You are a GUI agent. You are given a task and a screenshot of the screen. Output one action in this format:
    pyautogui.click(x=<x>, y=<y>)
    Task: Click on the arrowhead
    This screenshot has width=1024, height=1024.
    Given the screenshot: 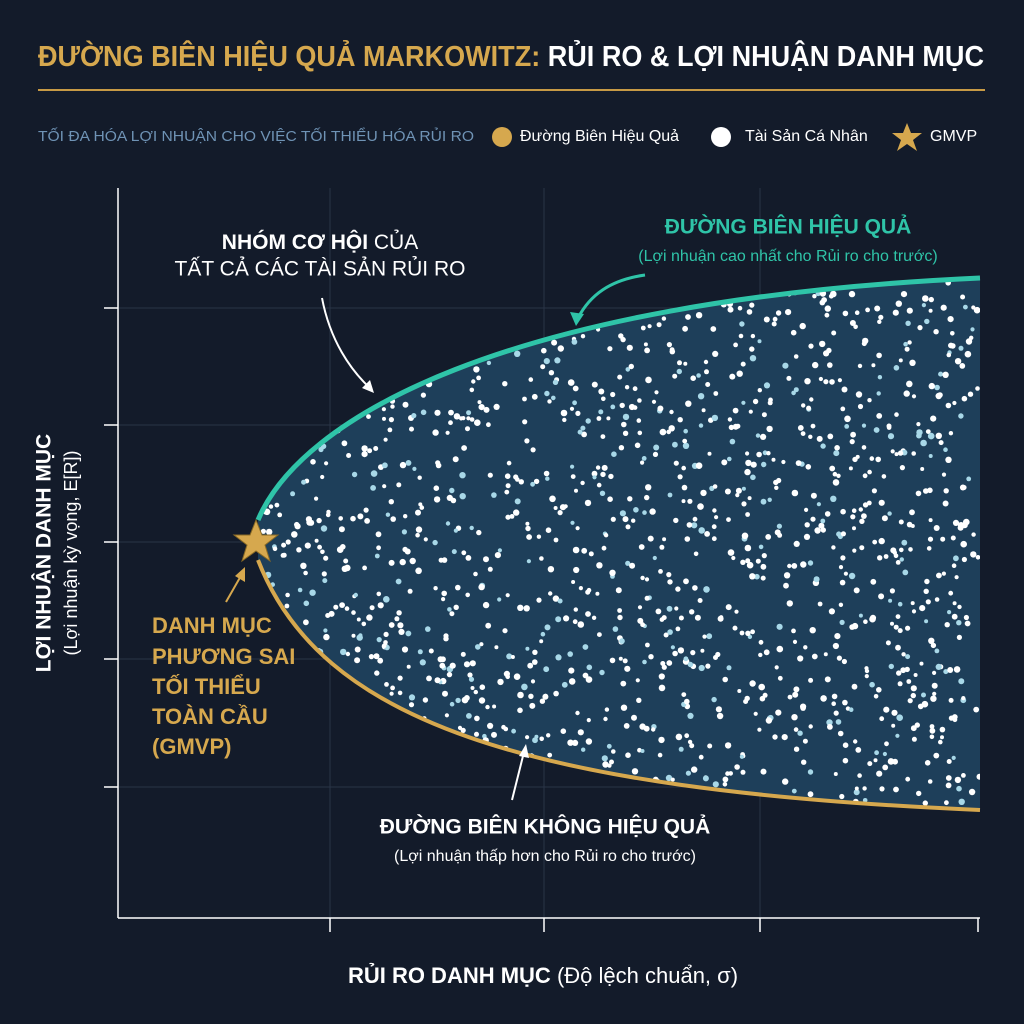 What is the action you would take?
    pyautogui.click(x=240, y=574)
    